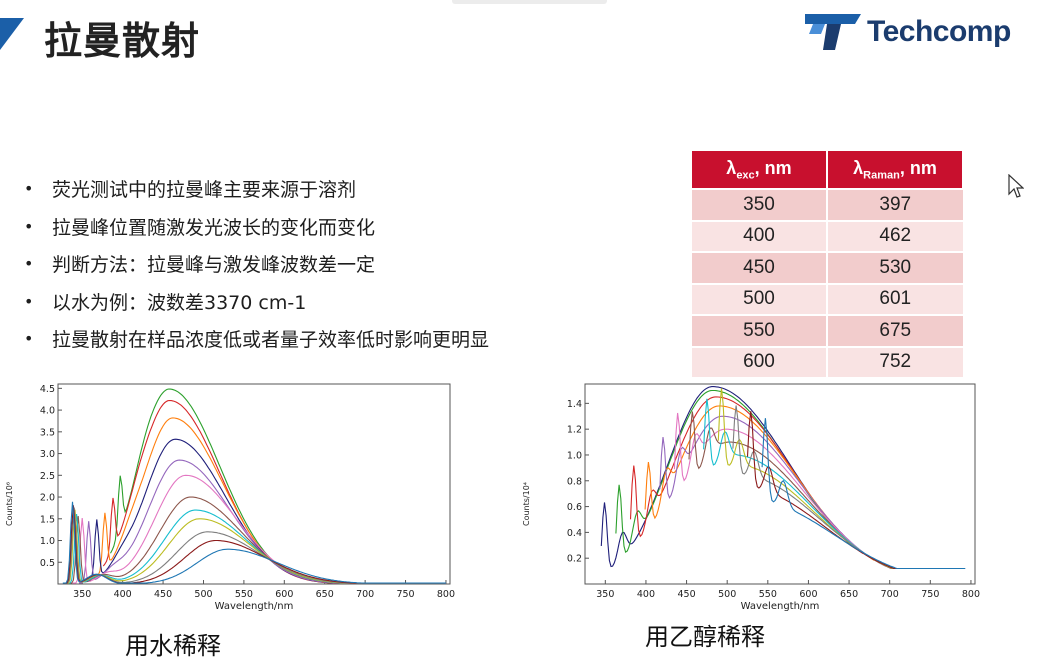 Image resolution: width=1043 pixels, height=661 pixels. What do you see at coordinates (214, 227) in the screenshot?
I see `bullet-text: 拉曼峰位置随激发光波长的变化而变化` at bounding box center [214, 227].